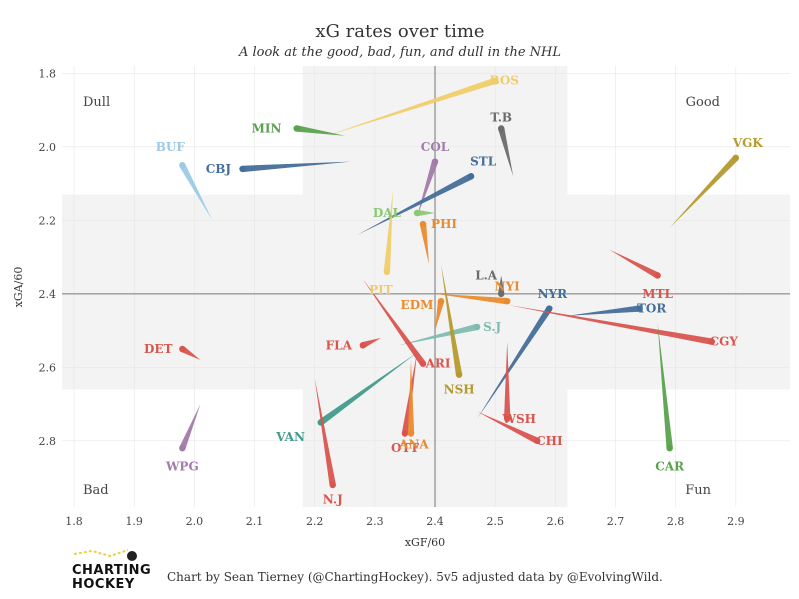  What do you see at coordinates (296, 167) in the screenshot?
I see `arrow-cbj` at bounding box center [296, 167].